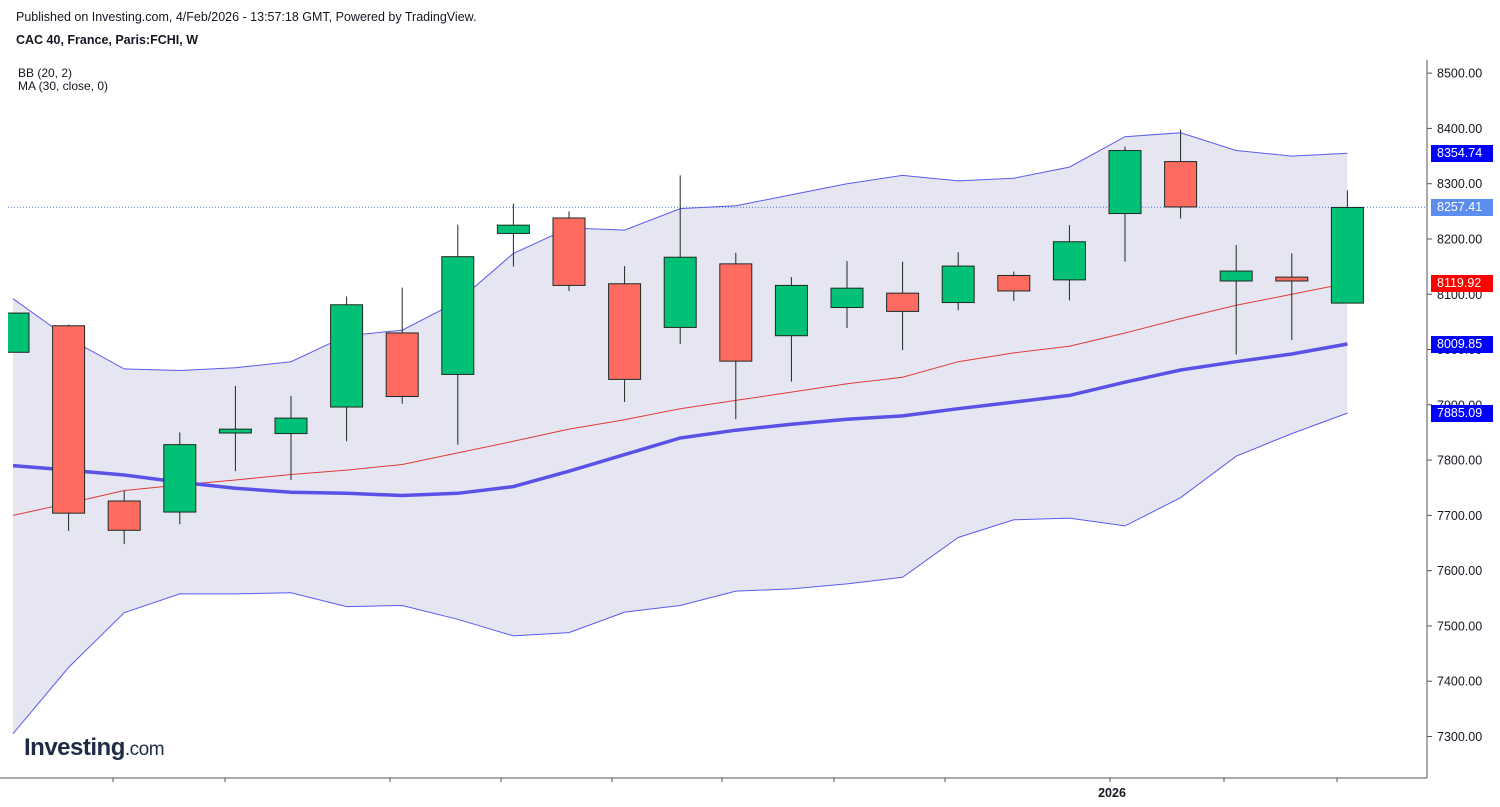 The image size is (1500, 807). I want to click on y-tick-label: 7400.00, so click(1459, 682).